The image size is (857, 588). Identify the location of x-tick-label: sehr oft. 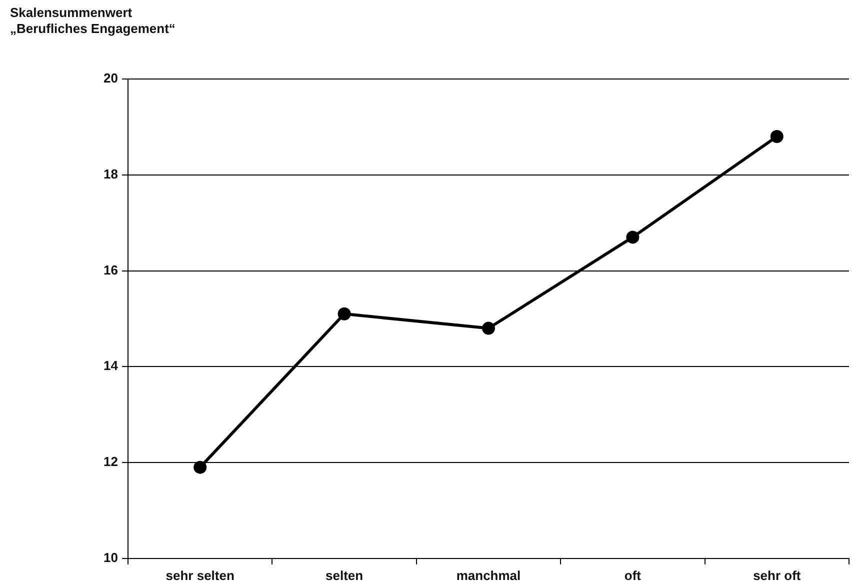
(777, 575).